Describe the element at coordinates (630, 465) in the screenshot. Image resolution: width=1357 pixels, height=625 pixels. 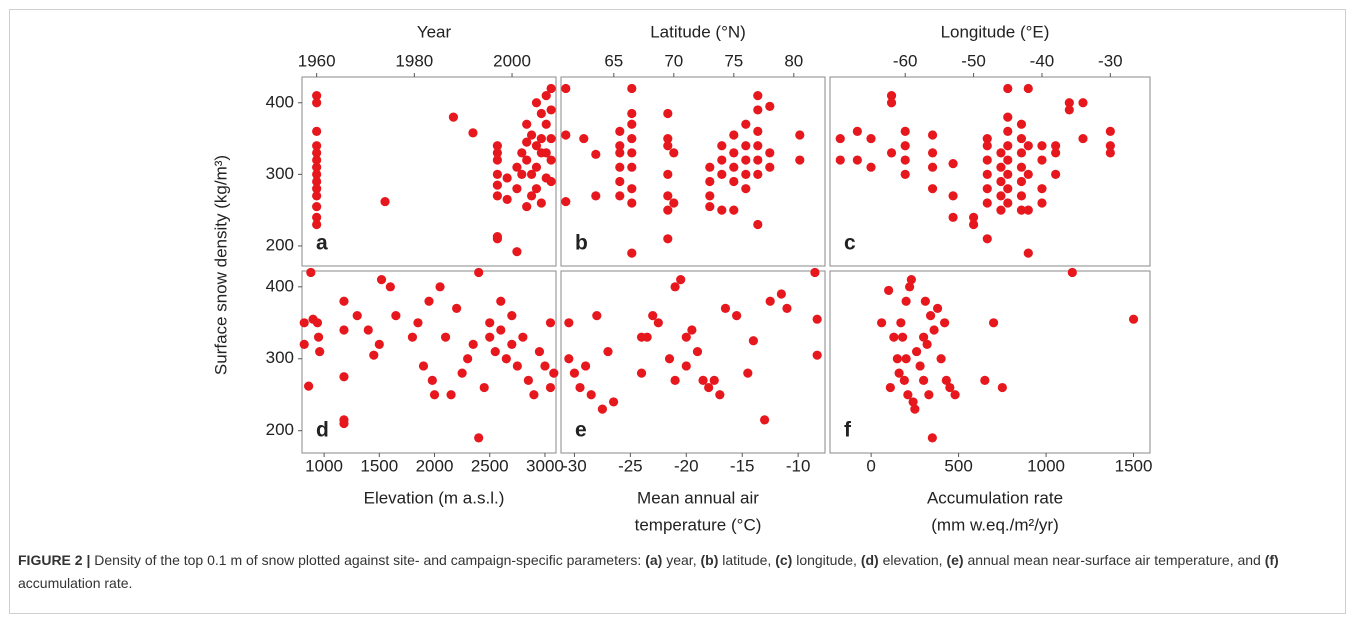
I see `x-tick-label: -25` at that location.